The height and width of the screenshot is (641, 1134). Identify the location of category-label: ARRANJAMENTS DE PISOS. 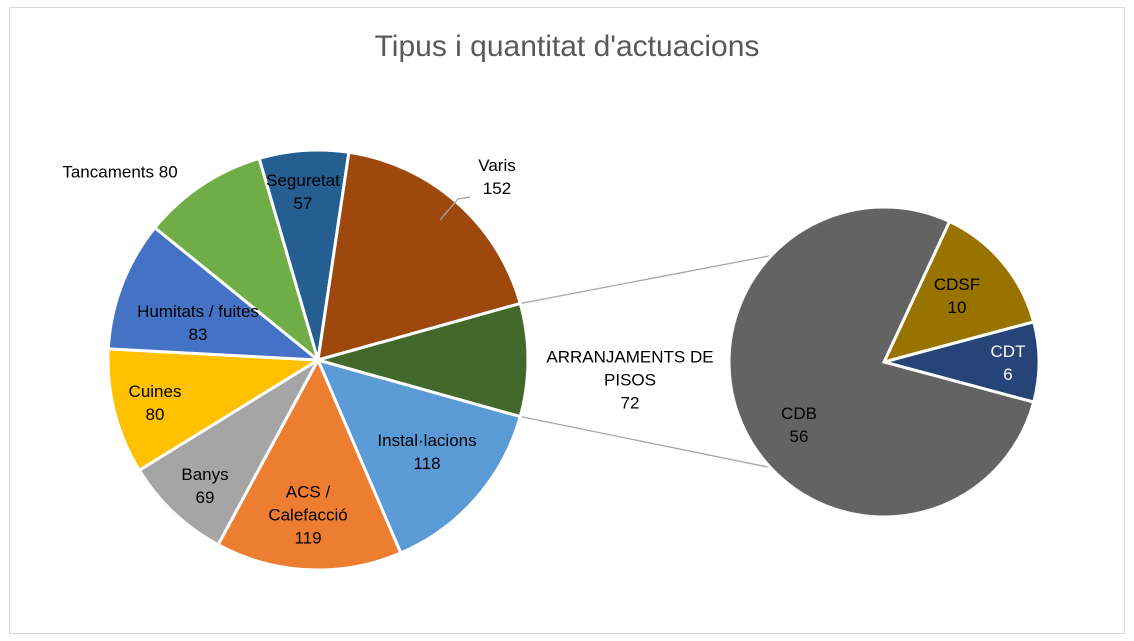
(630, 368).